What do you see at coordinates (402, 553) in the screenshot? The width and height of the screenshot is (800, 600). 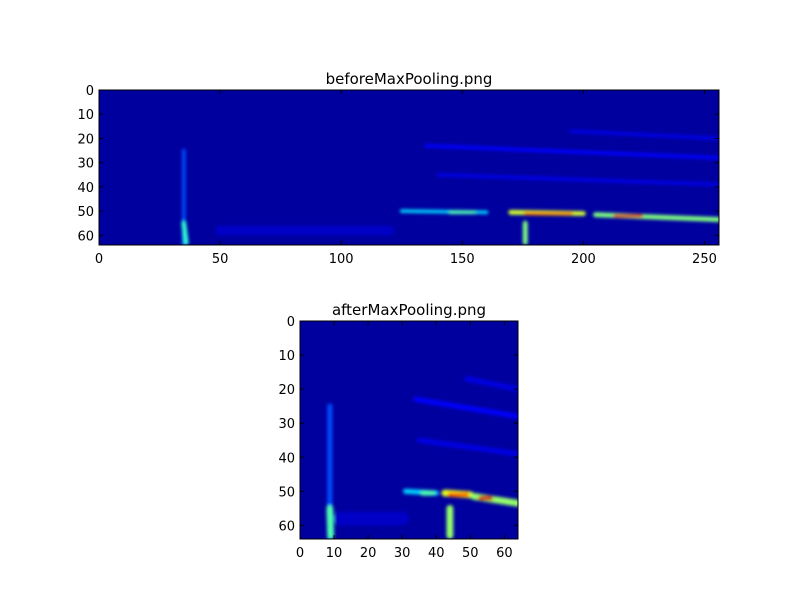 I see `x-tick-label: 30` at bounding box center [402, 553].